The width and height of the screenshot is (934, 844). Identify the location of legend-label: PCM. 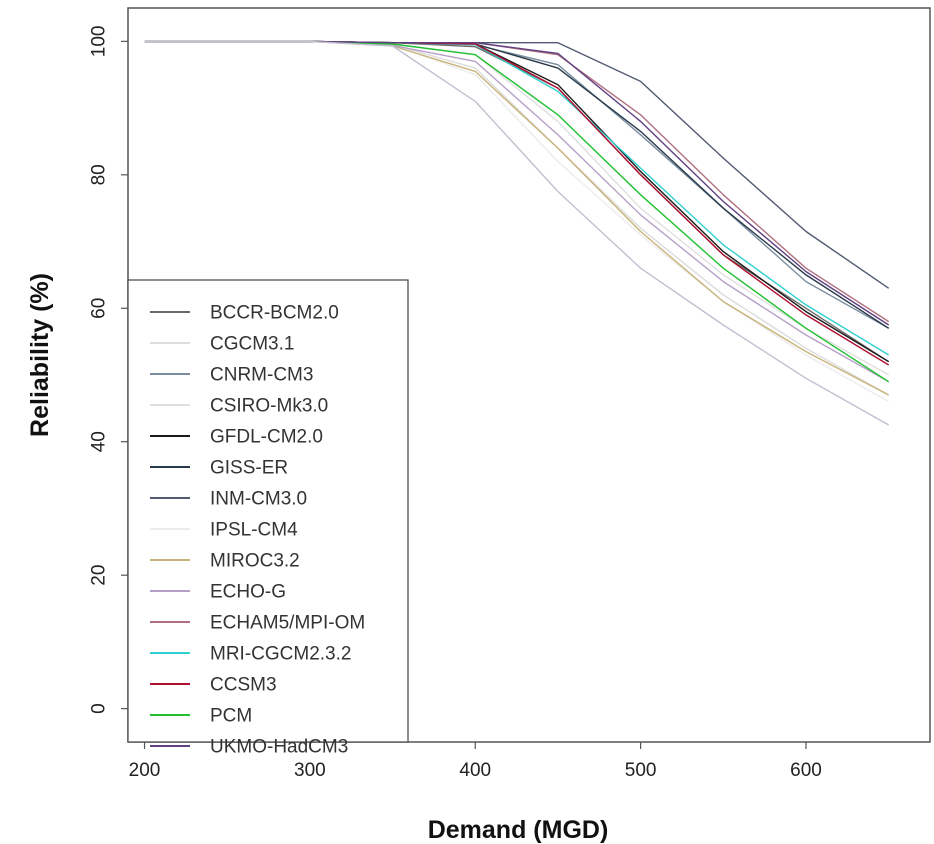
(231, 716).